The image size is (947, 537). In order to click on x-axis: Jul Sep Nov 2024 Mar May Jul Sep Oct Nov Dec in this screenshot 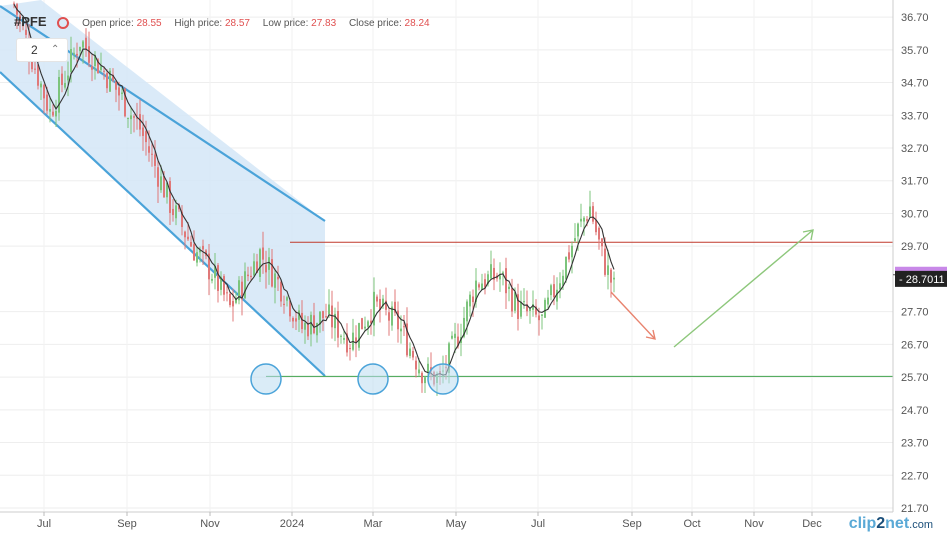, I will do `click(429, 521)`.